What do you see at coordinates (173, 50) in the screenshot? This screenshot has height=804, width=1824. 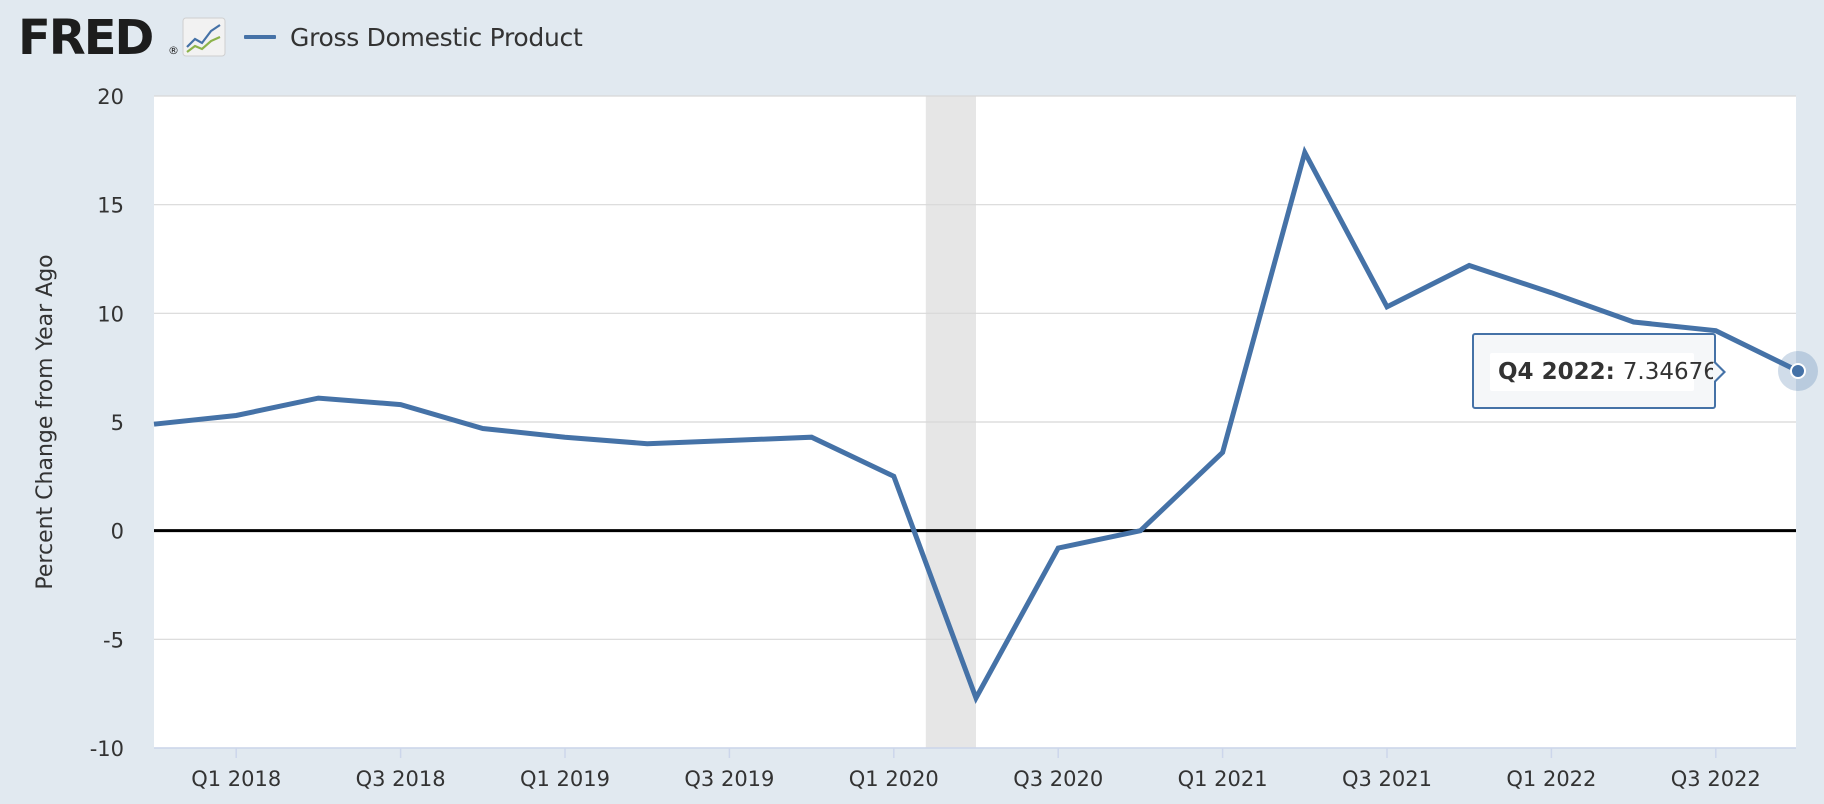 I see `registered-mark: ®` at bounding box center [173, 50].